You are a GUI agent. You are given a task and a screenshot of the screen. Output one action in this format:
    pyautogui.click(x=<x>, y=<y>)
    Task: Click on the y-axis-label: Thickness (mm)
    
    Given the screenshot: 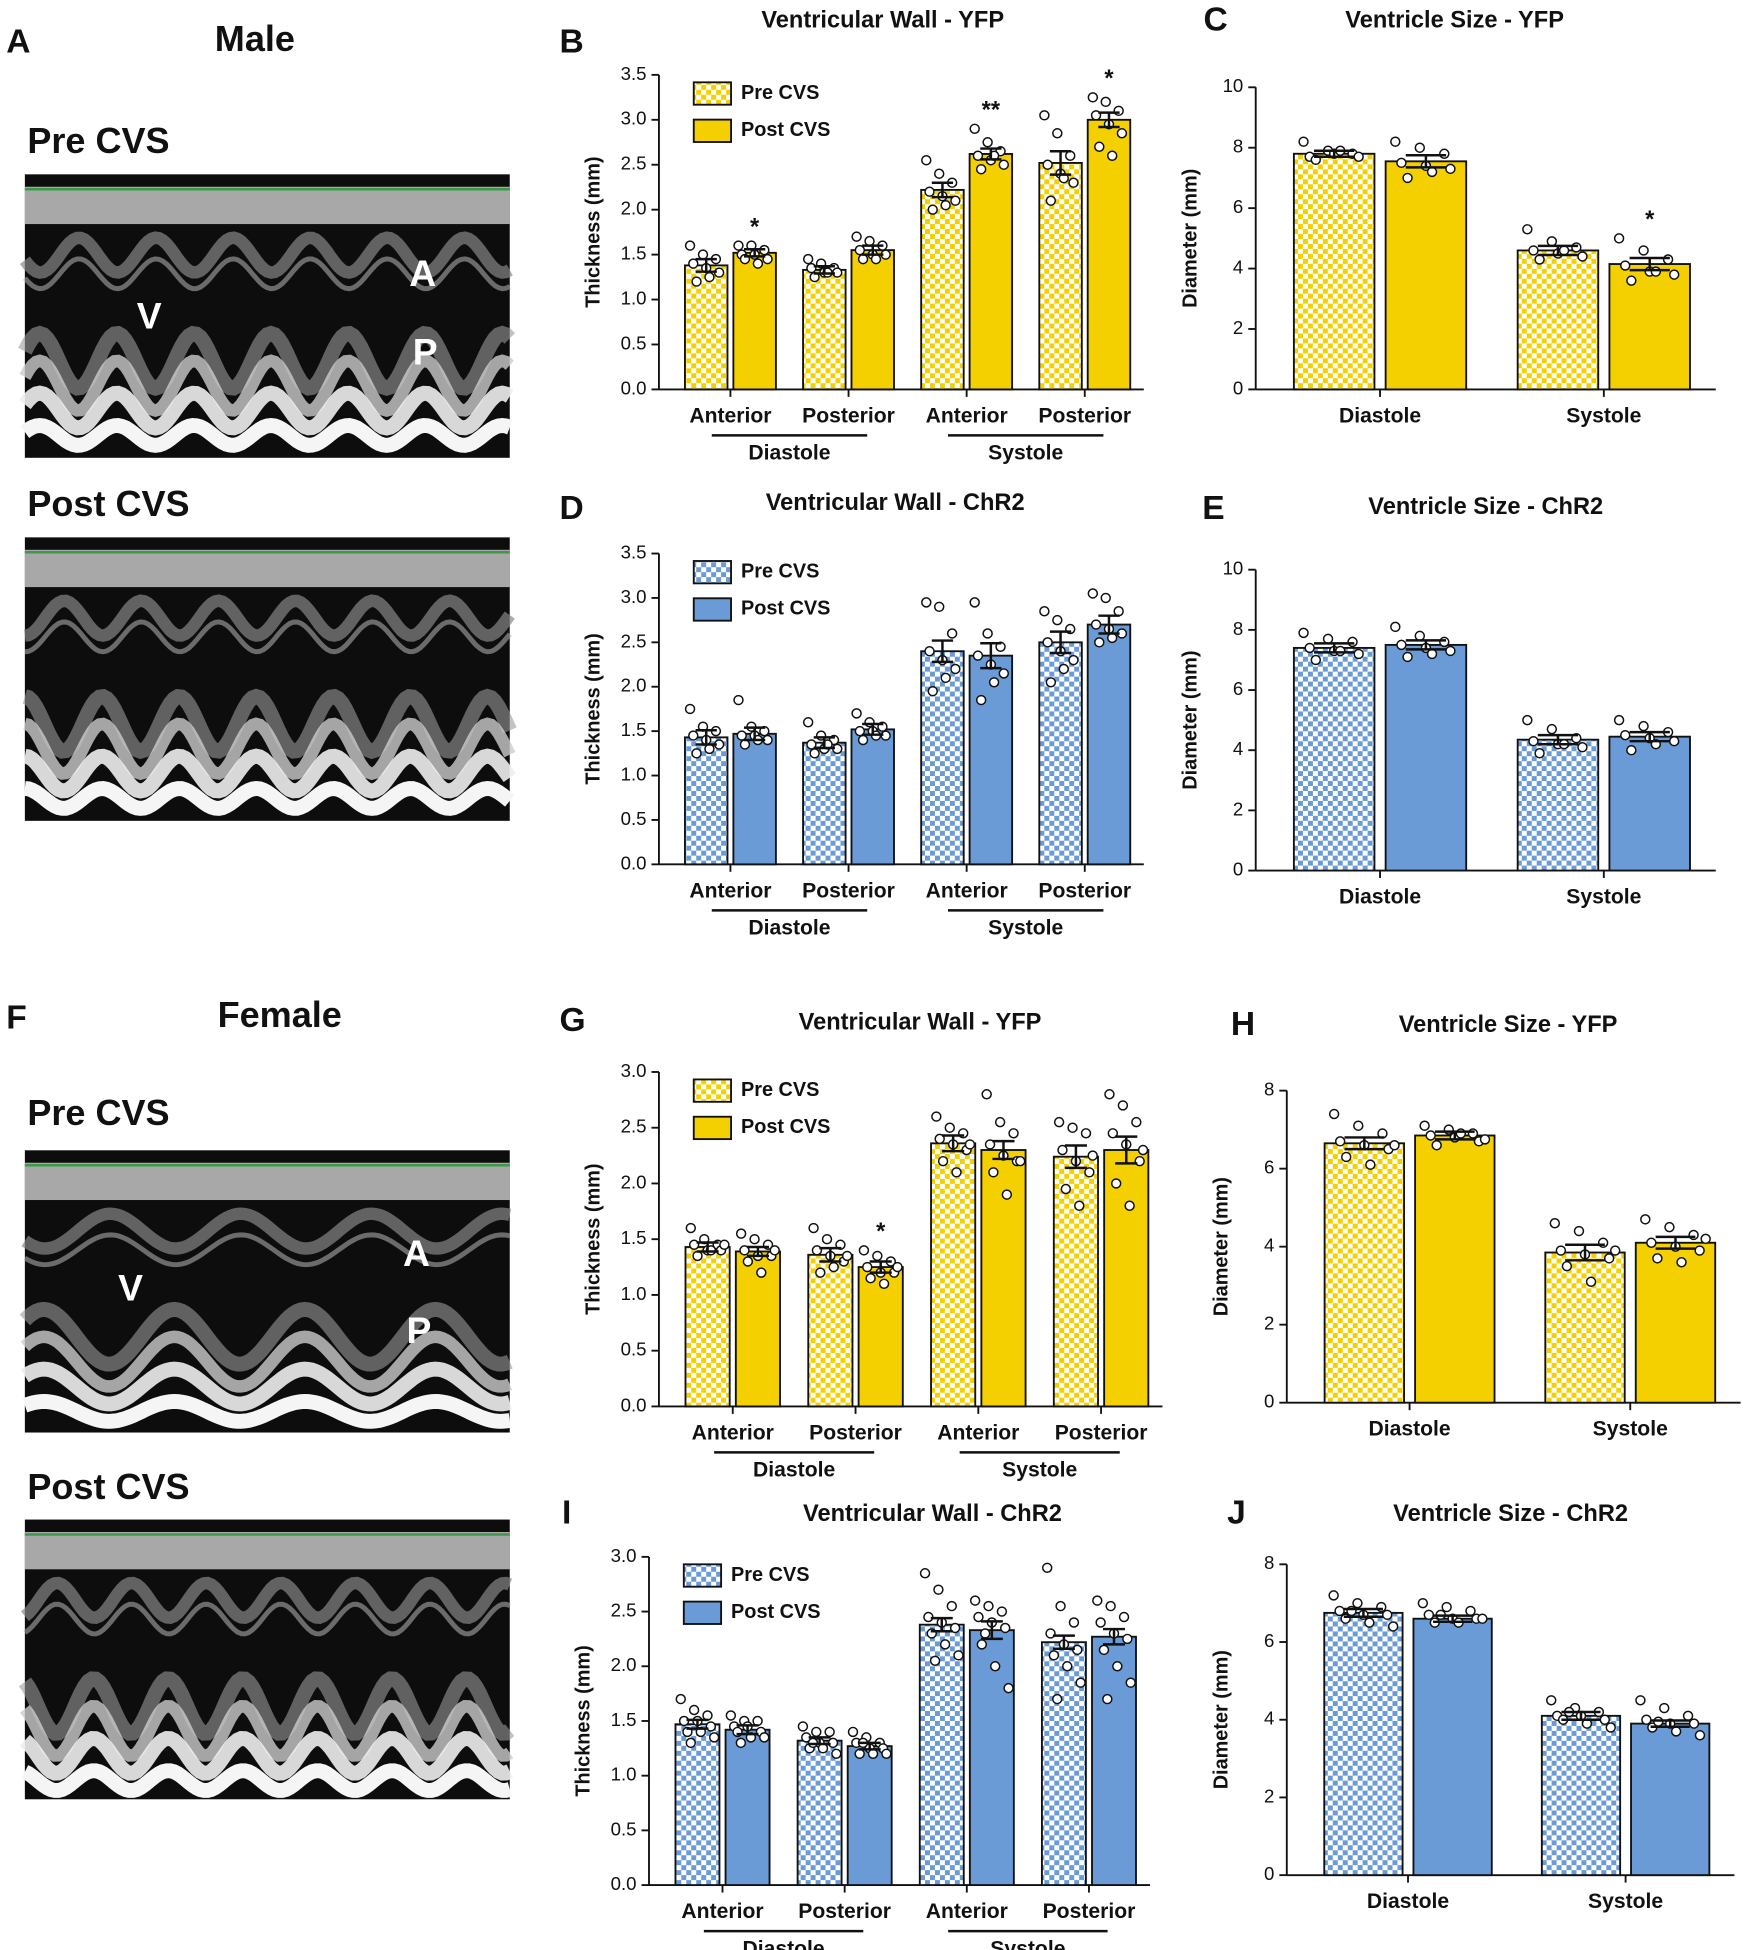 What is the action you would take?
    pyautogui.click(x=584, y=1720)
    